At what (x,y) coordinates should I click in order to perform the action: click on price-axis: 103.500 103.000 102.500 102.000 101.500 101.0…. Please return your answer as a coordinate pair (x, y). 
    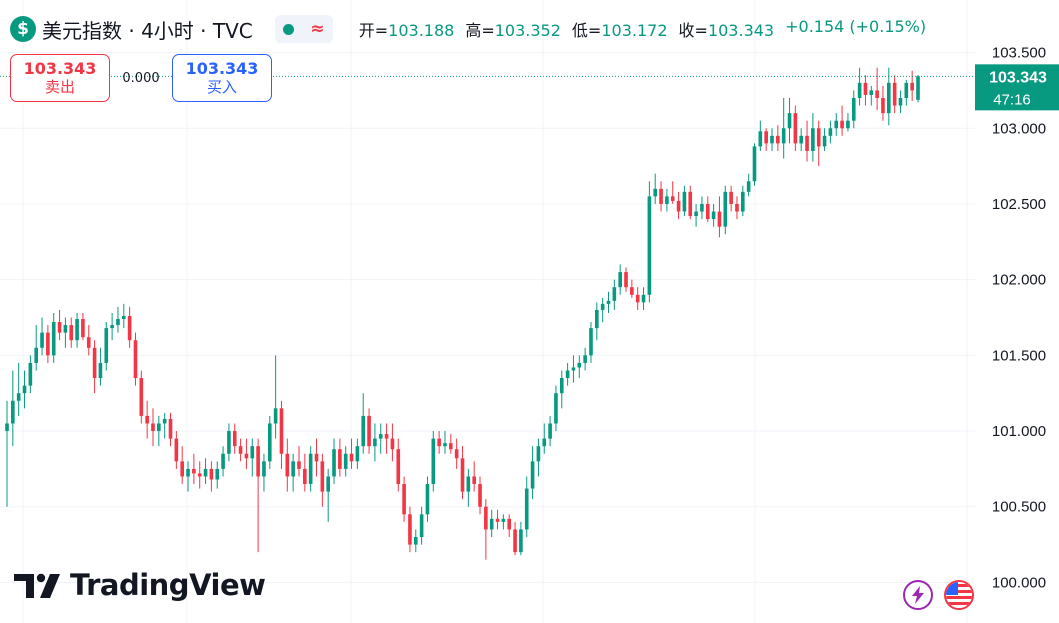
    Looking at the image, I should click on (1019, 318).